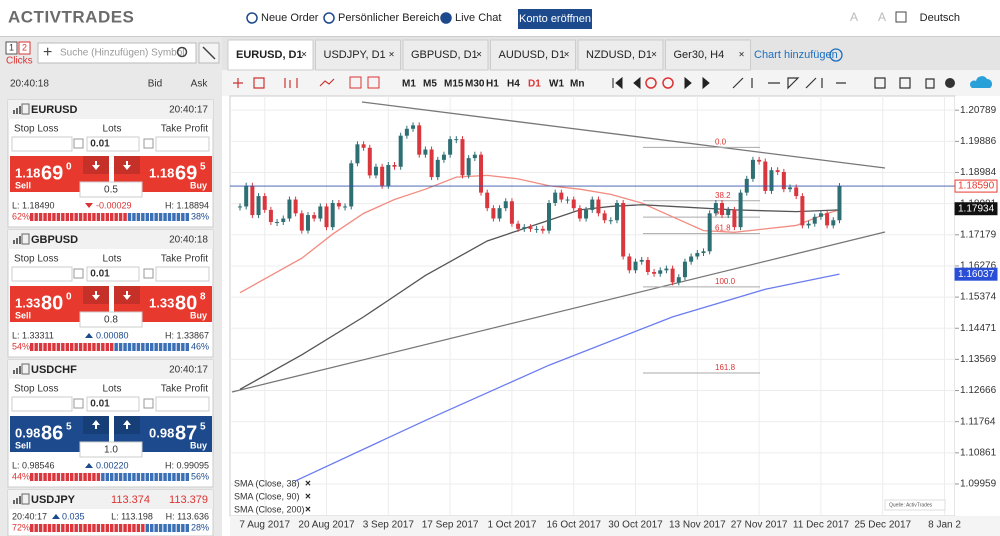 The image size is (1000, 536). What do you see at coordinates (161, 432) in the screenshot?
I see `buy-price-big: 0.98` at bounding box center [161, 432].